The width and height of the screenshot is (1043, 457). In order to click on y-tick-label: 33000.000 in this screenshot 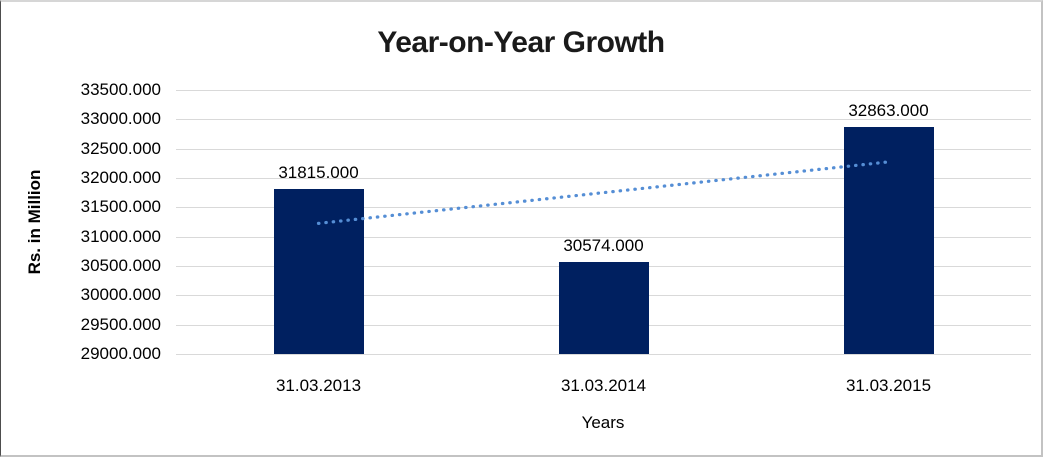, I will do `click(120, 119)`.